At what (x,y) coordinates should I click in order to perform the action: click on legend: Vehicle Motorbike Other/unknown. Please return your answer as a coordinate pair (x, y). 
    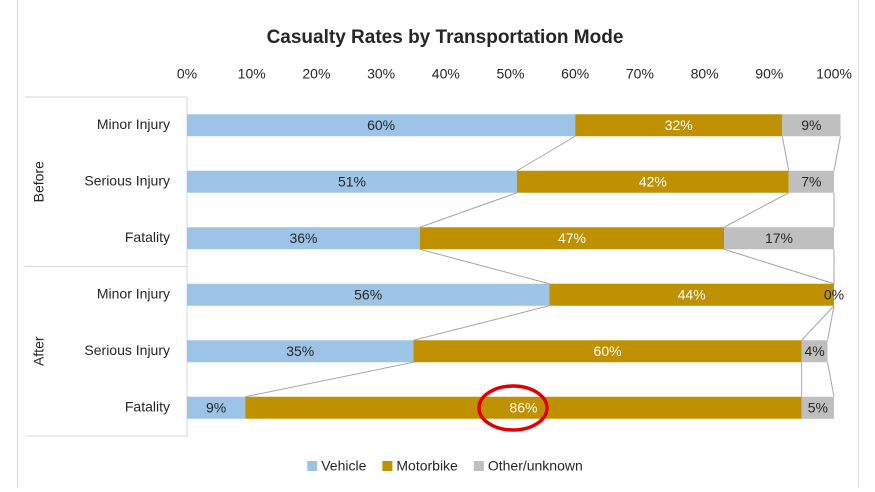
    Looking at the image, I should click on (445, 466).